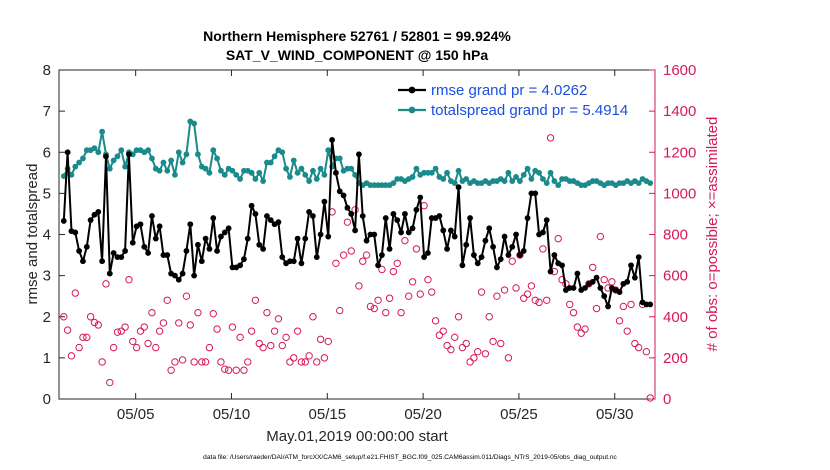  What do you see at coordinates (679, 70) in the screenshot?
I see `y-right-tick-label: 1600` at bounding box center [679, 70].